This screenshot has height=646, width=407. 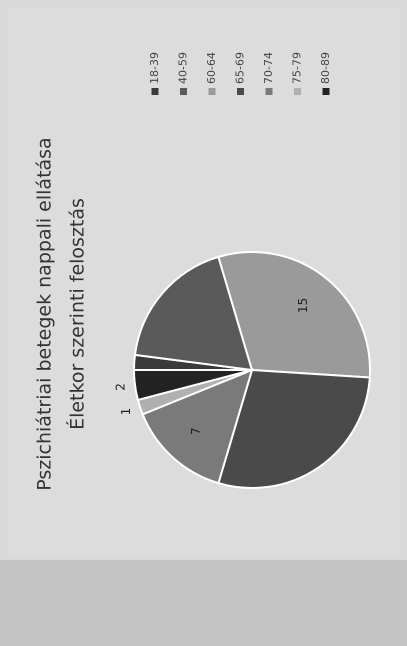 What do you see at coordinates (268, 68) in the screenshot?
I see `legend-label: 70-74` at bounding box center [268, 68].